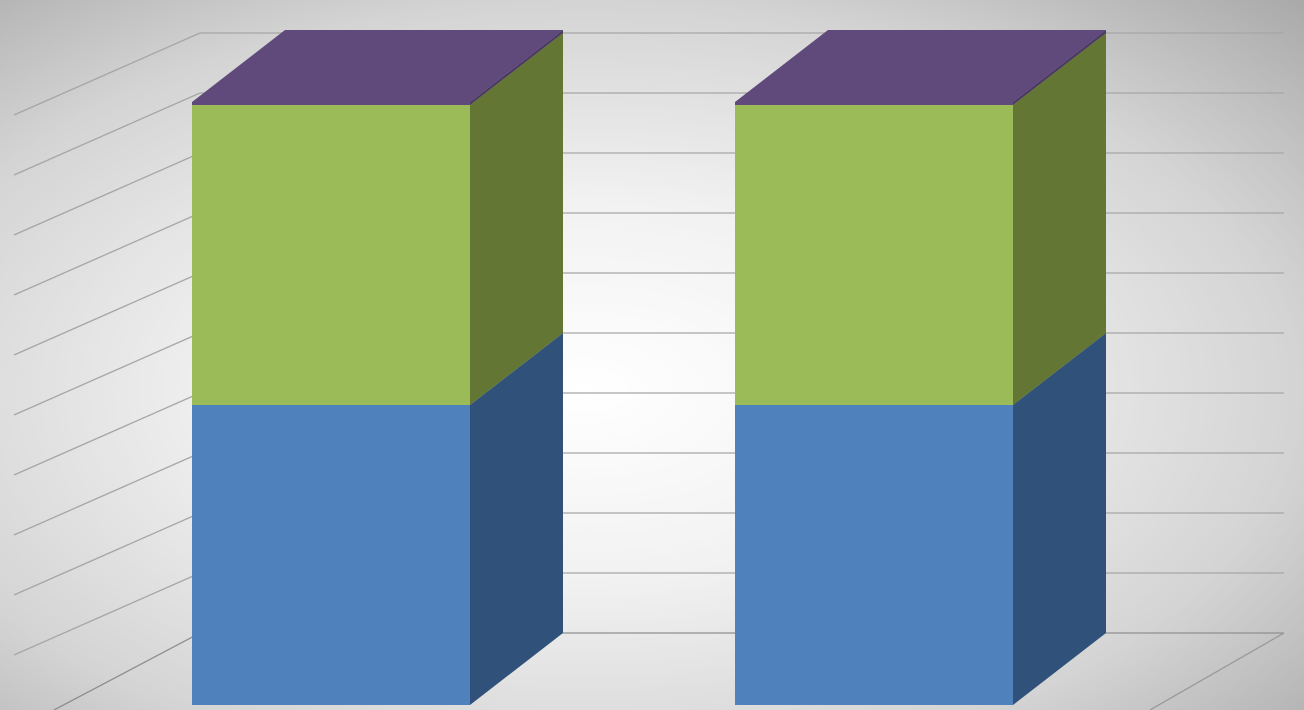  Describe the element at coordinates (1217, 671) in the screenshot. I see `floor-edge` at that location.